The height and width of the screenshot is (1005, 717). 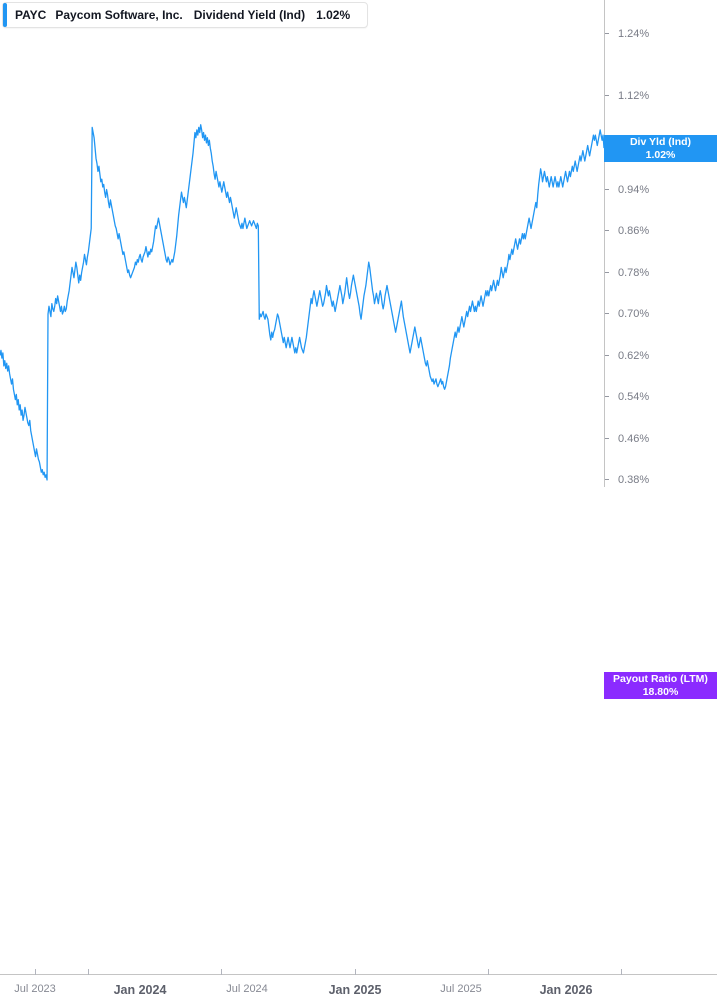 I want to click on time-axis-label: Jan 2024, so click(x=140, y=990).